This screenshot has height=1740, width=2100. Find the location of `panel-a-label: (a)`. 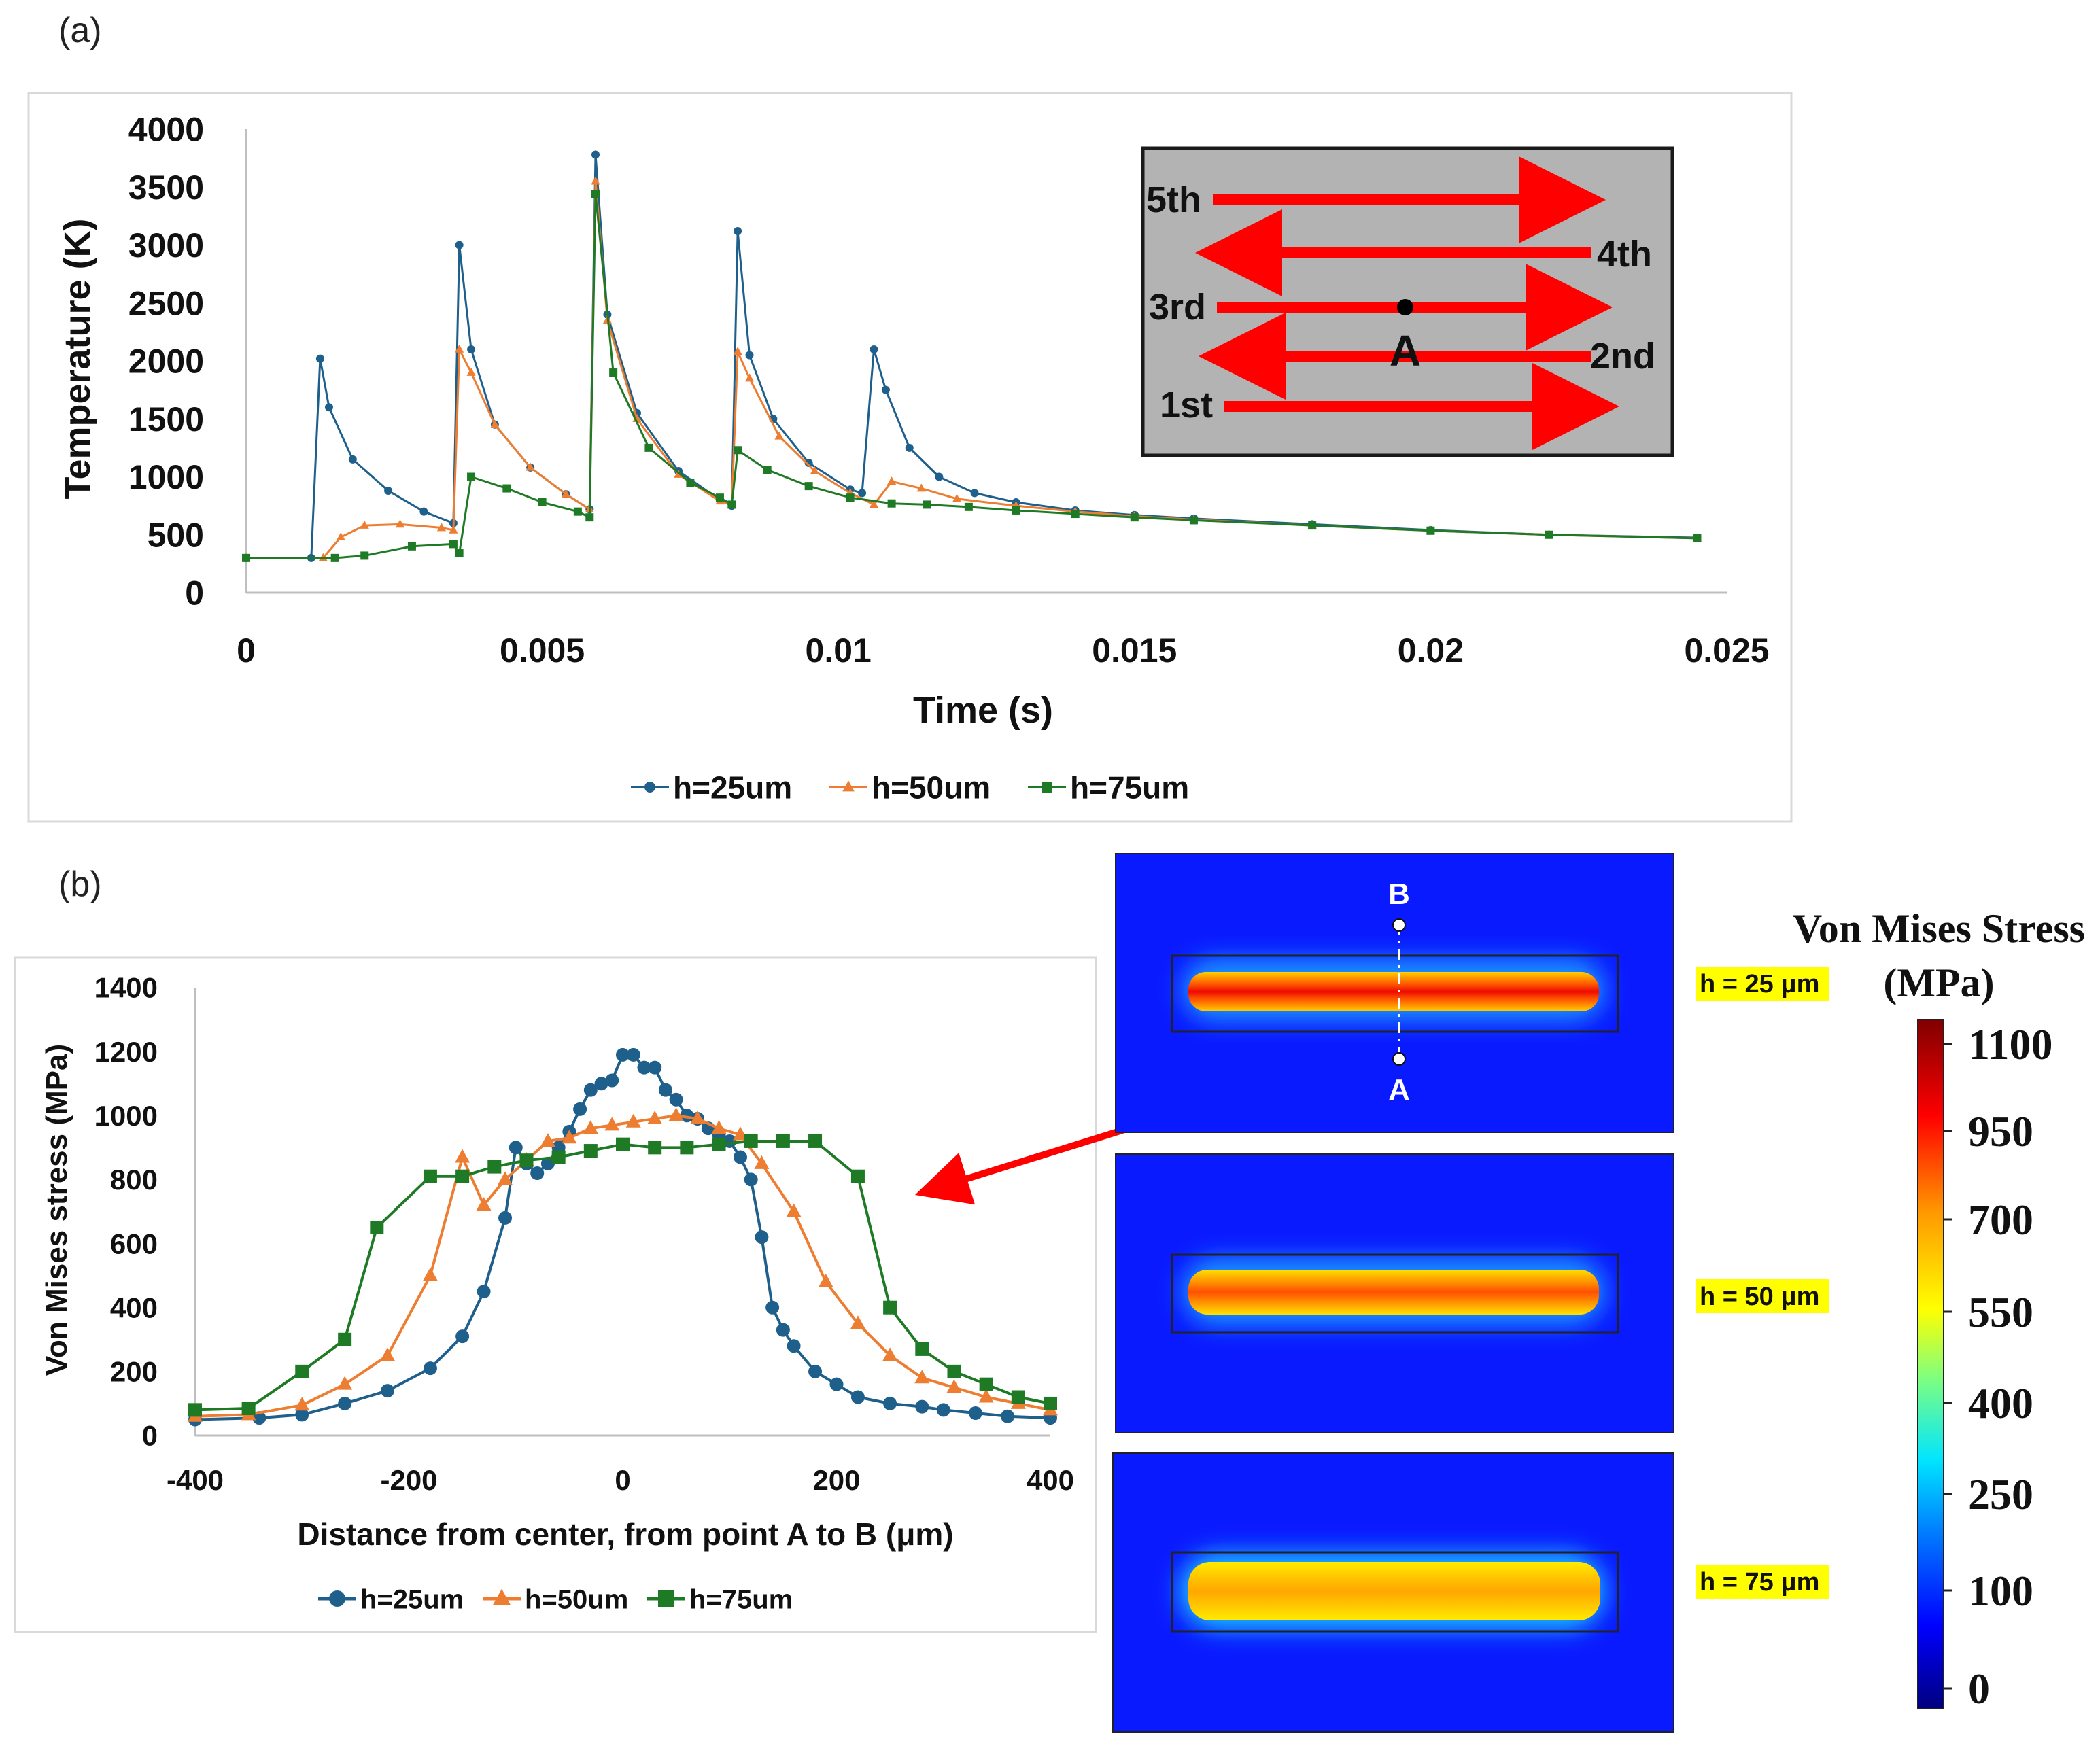

panel-a-label: (a) is located at coordinates (80, 30).